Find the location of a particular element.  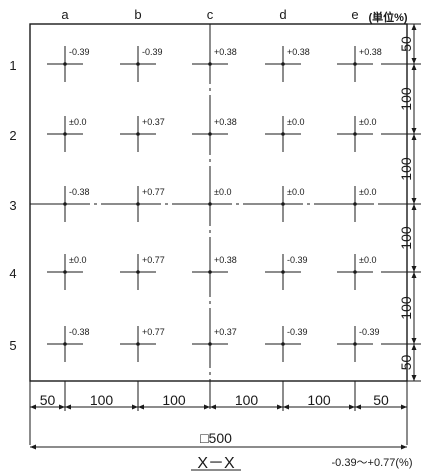

column-label: c is located at coordinates (210, 14).